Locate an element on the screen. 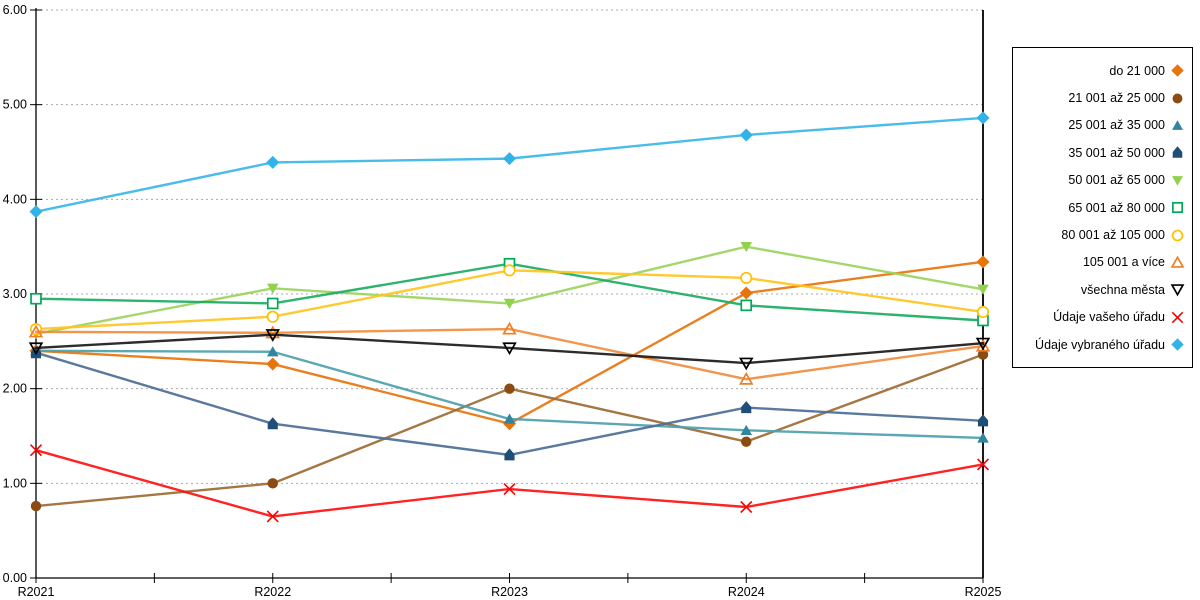  y-axis-label: 2.00 is located at coordinates (15, 389).